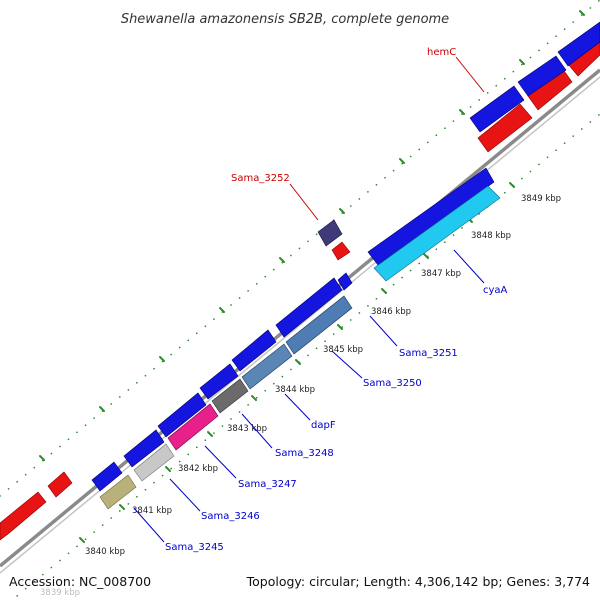 The width and height of the screenshot is (600, 600). What do you see at coordinates (260, 178) in the screenshot?
I see `label-sama3252: Sama_3252` at bounding box center [260, 178].